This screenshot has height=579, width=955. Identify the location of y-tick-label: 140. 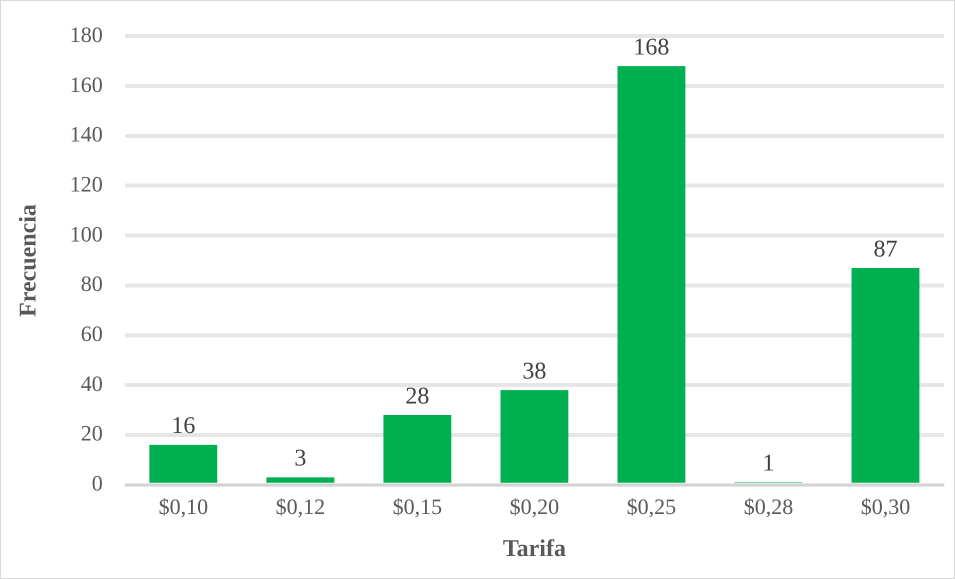
(86, 134).